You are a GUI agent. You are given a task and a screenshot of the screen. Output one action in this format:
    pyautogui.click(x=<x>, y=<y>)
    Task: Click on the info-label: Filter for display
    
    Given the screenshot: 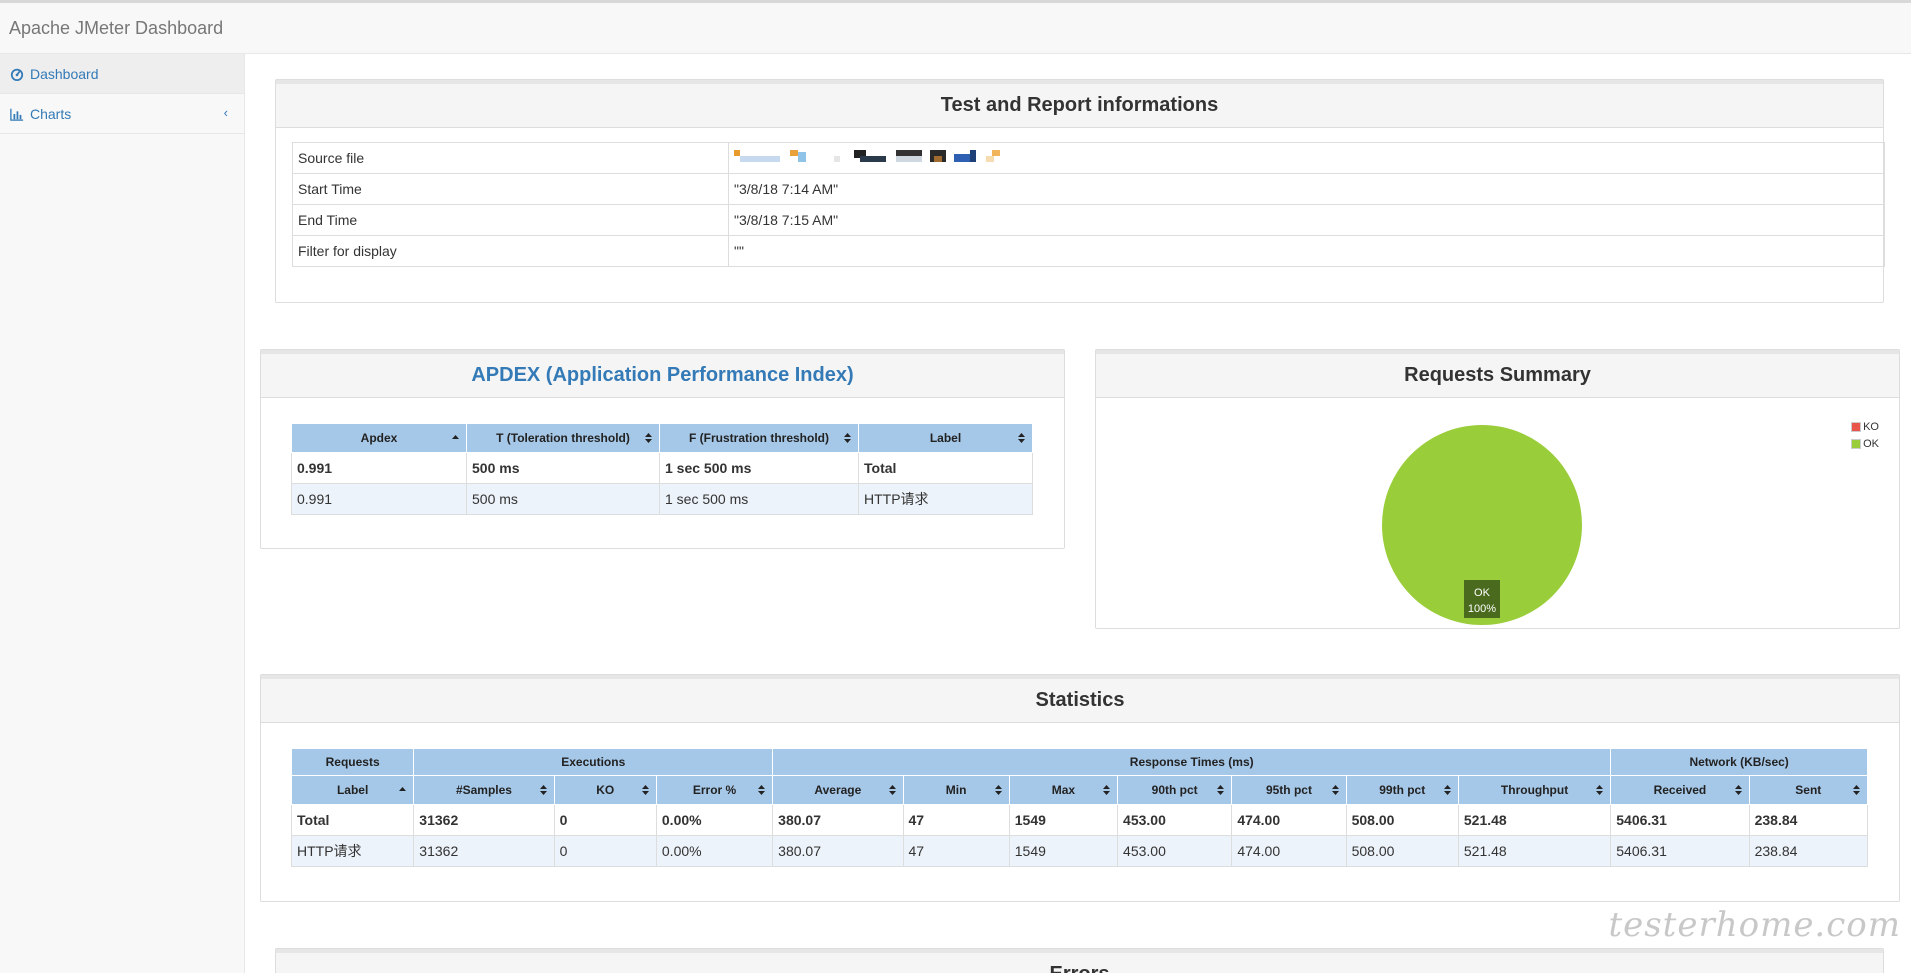 What is the action you would take?
    pyautogui.click(x=510, y=251)
    